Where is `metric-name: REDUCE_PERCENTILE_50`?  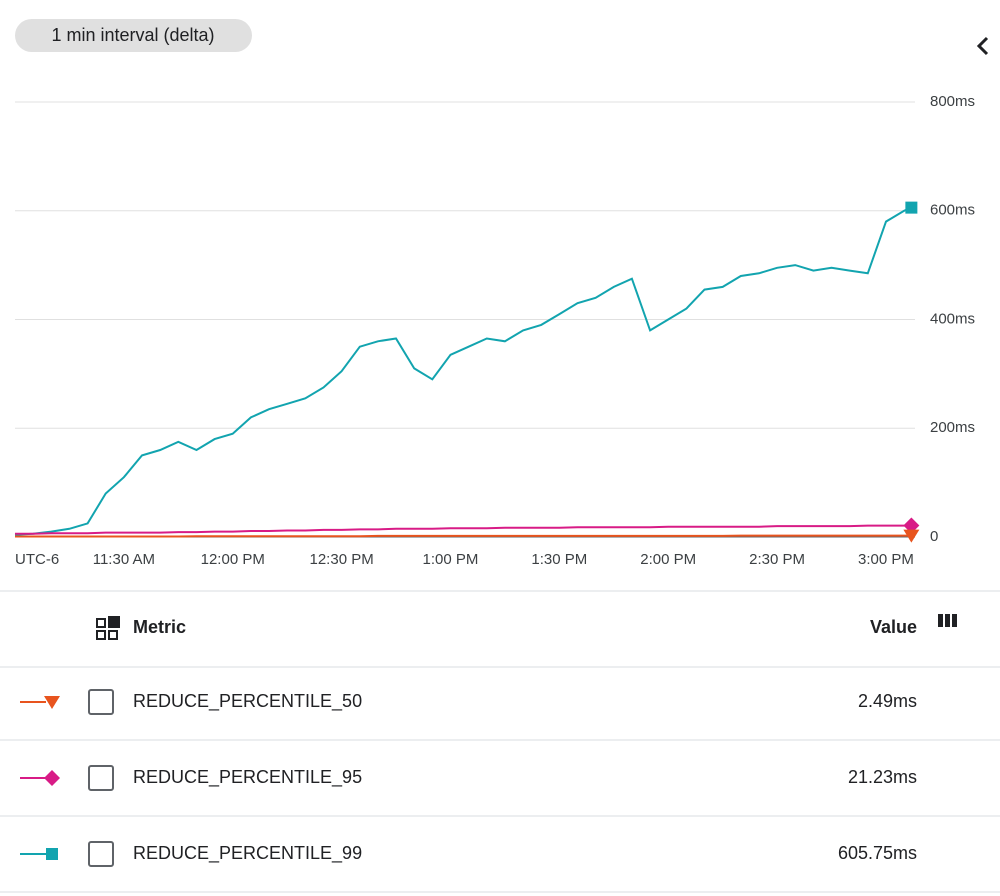 metric-name: REDUCE_PERCENTILE_50 is located at coordinates (247, 701).